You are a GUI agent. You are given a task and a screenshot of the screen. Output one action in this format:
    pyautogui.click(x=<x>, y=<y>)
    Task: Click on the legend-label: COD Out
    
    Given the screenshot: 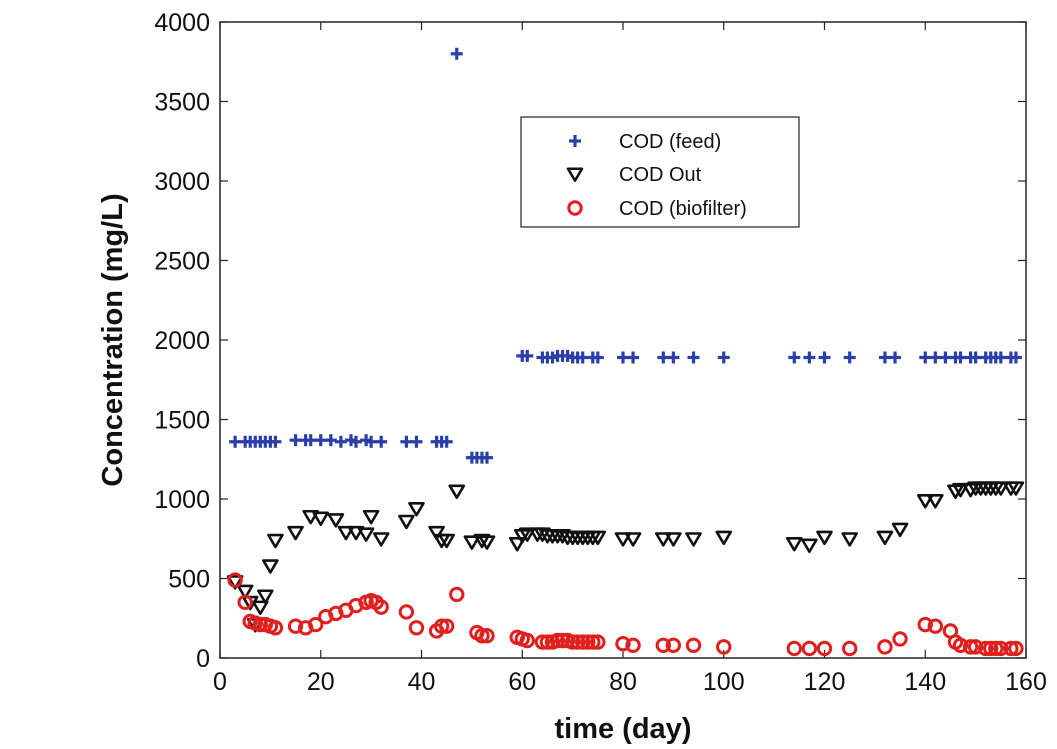 What is the action you would take?
    pyautogui.click(x=660, y=175)
    